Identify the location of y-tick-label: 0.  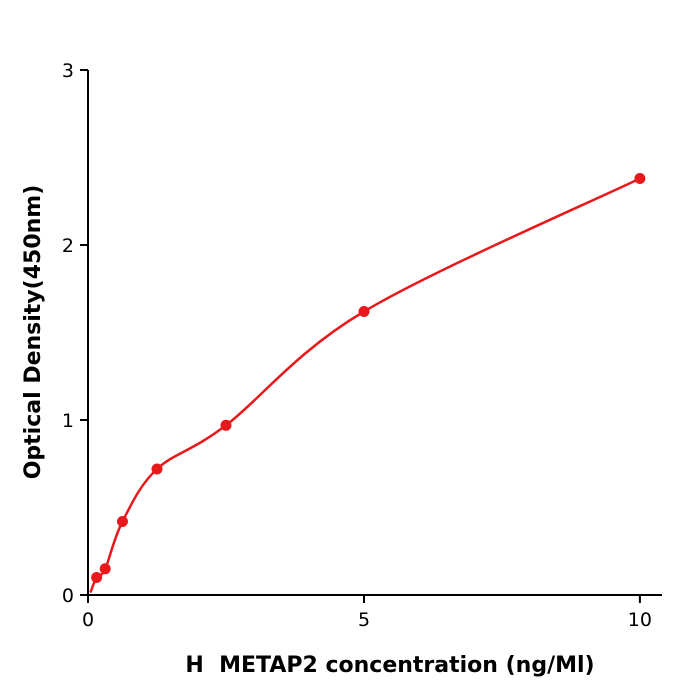
(68, 596).